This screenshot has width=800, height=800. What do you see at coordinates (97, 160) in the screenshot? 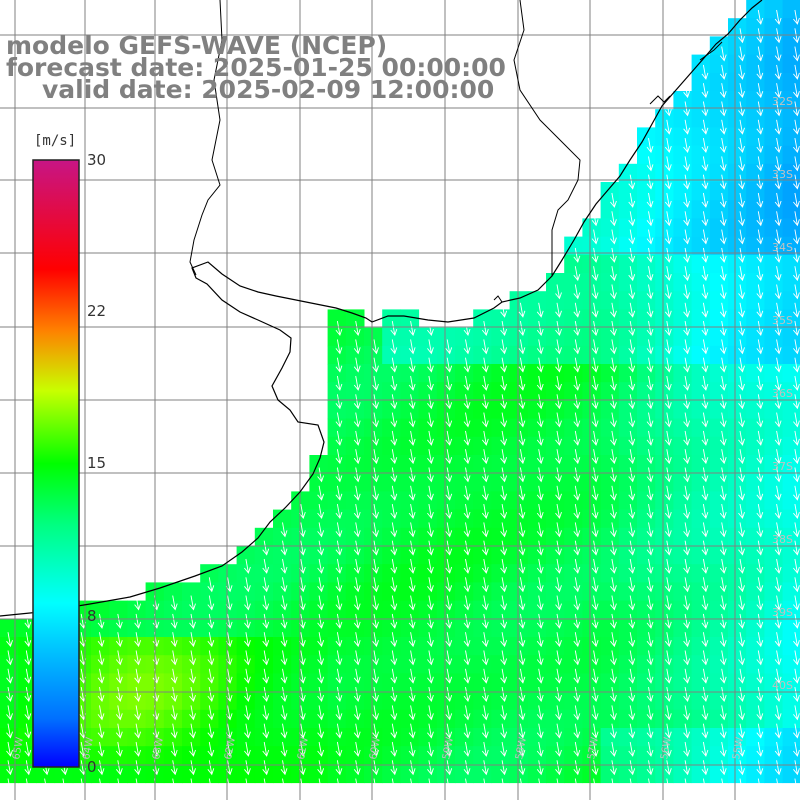
I see `colorbar-tick-30: 30` at bounding box center [97, 160].